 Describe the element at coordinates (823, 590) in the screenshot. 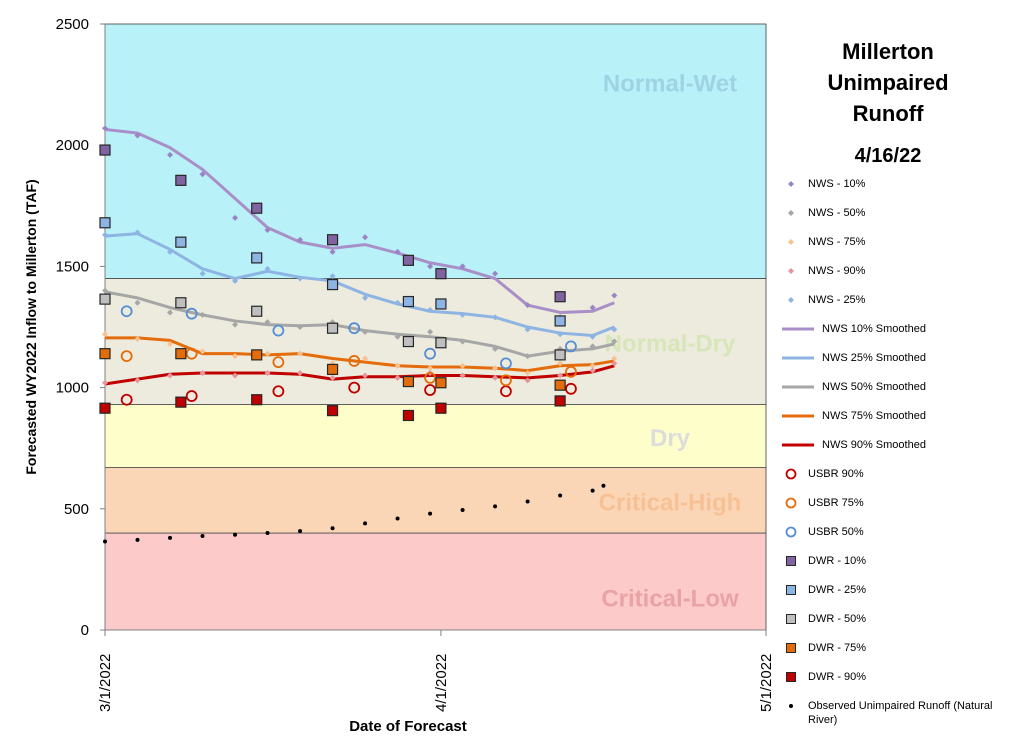

I see `legend-item: DWR - 25%` at that location.